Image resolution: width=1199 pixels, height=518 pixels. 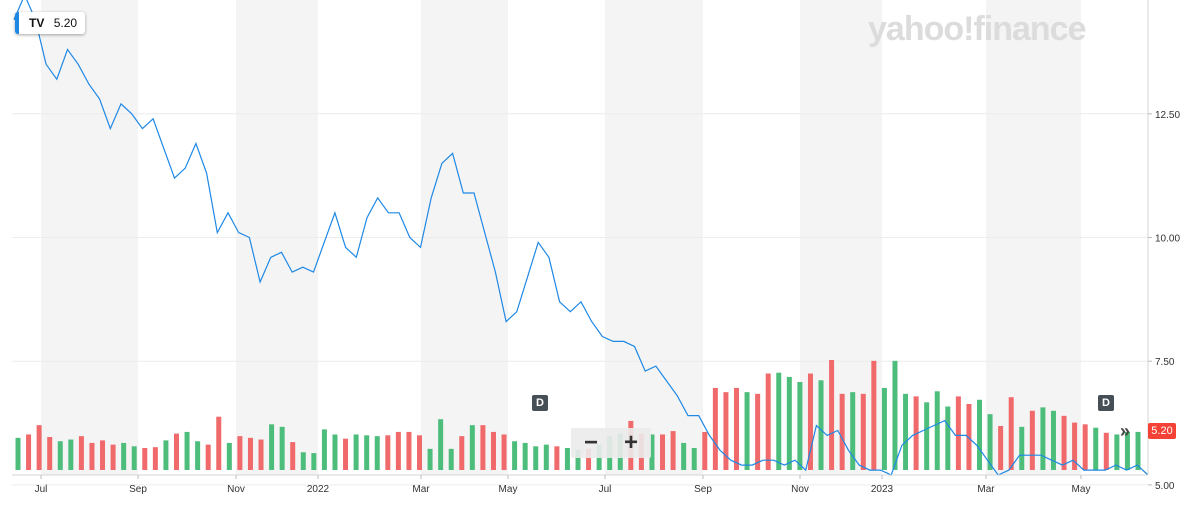 I want to click on y-axis: 5.00 7.50 10.00 12.50, so click(x=1163, y=246).